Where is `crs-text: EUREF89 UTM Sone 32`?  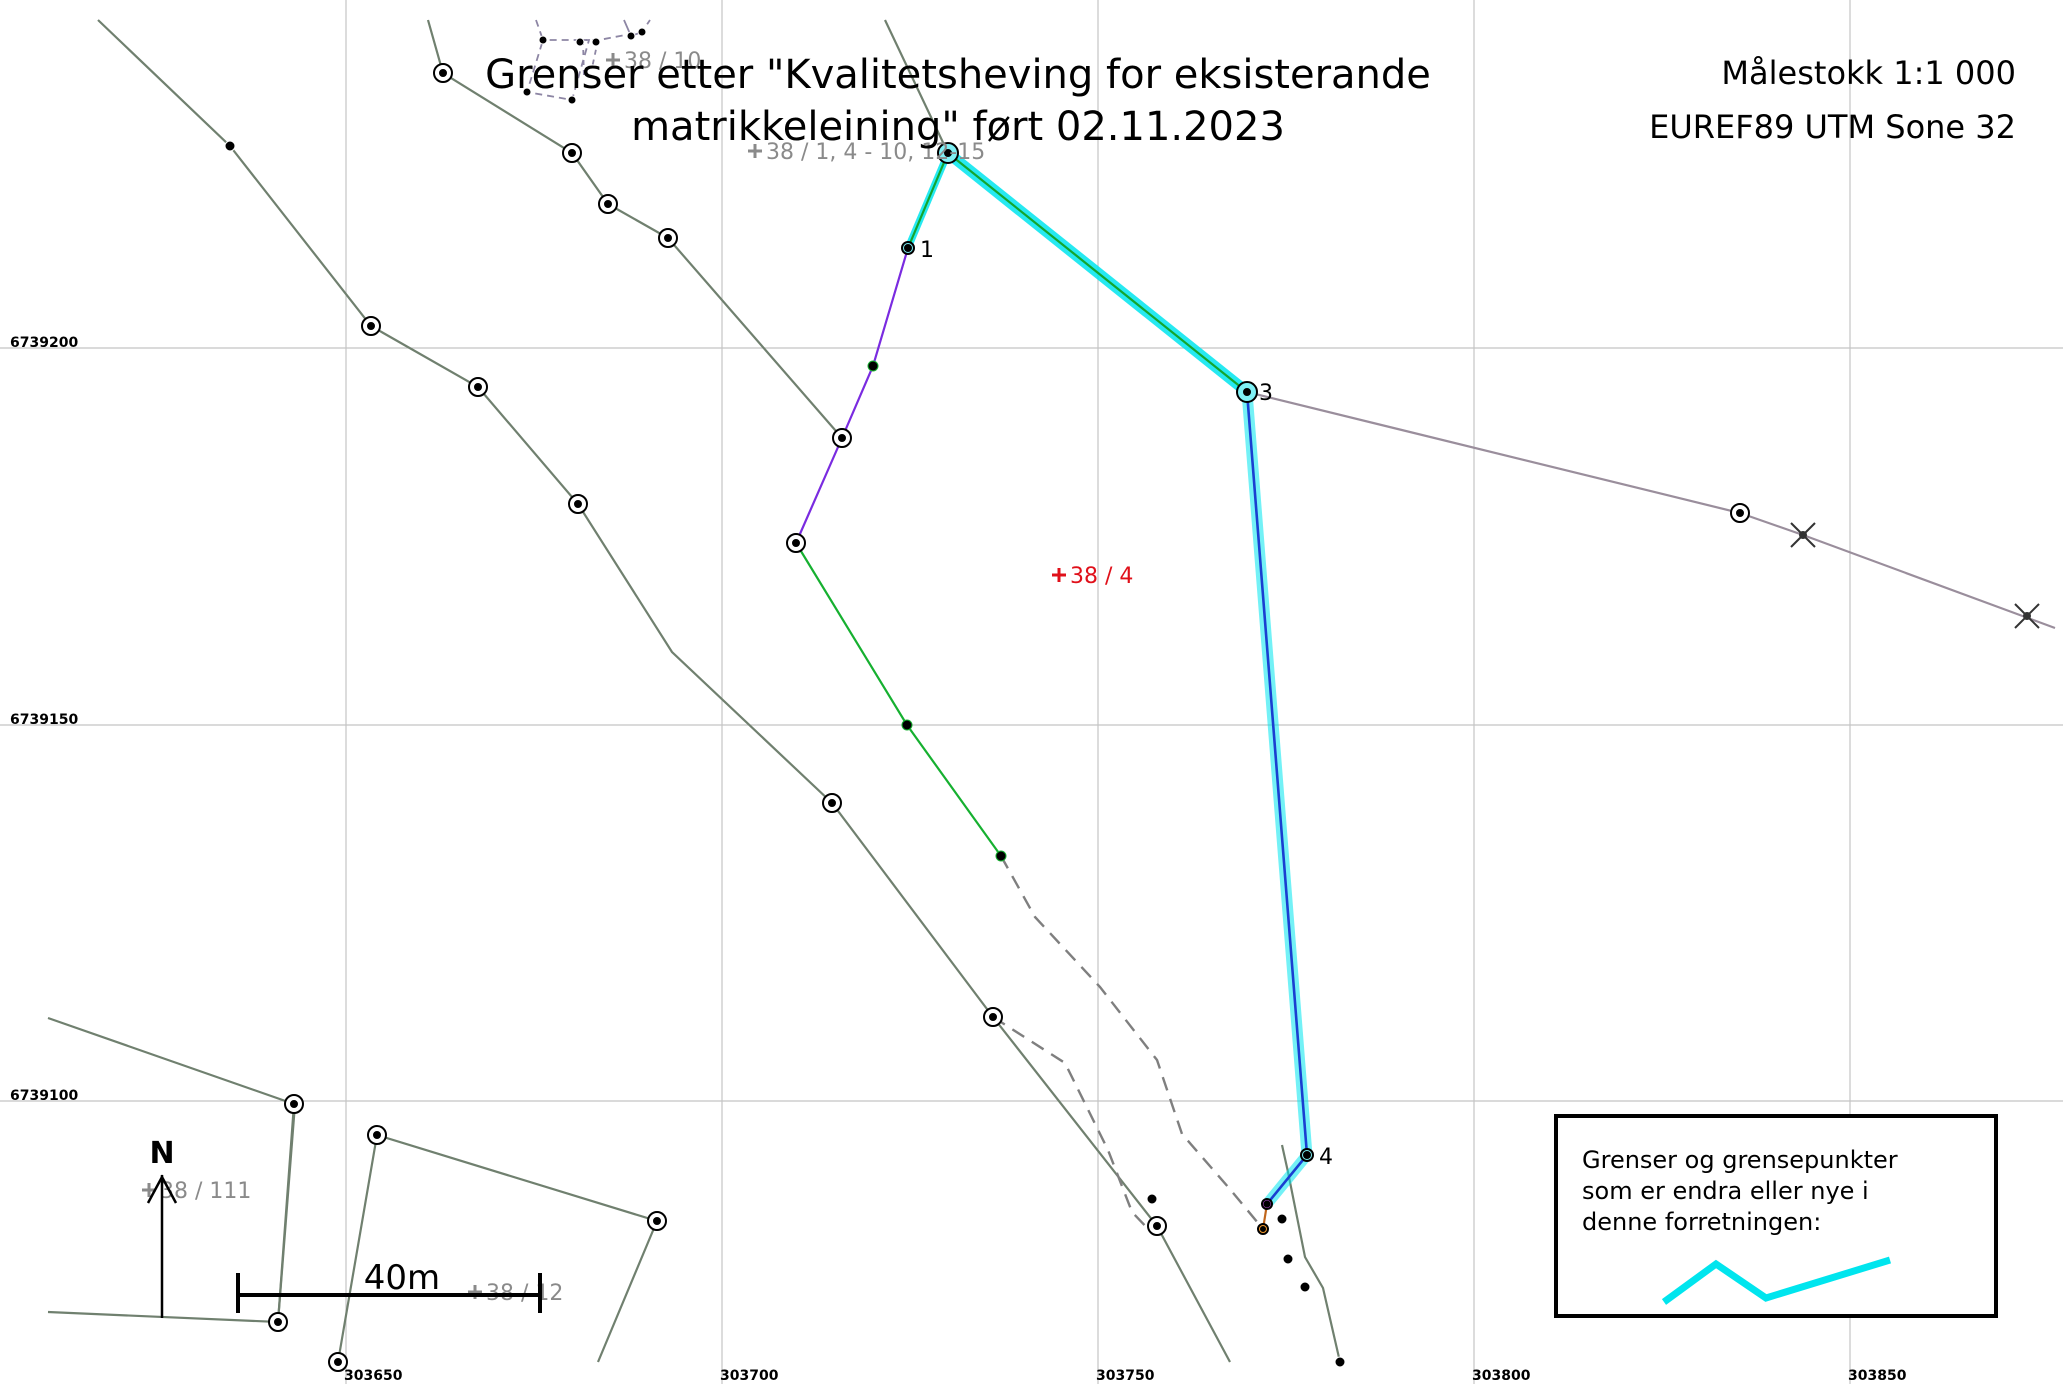
crs-text: EUREF89 UTM Sone 32 is located at coordinates (1832, 127).